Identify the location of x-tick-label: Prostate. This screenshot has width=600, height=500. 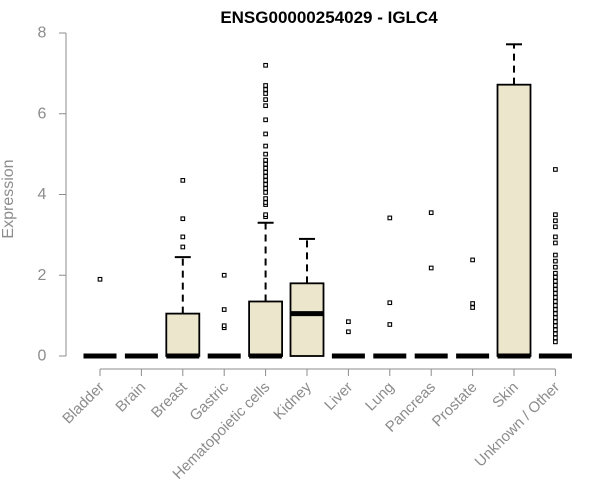
(455, 405).